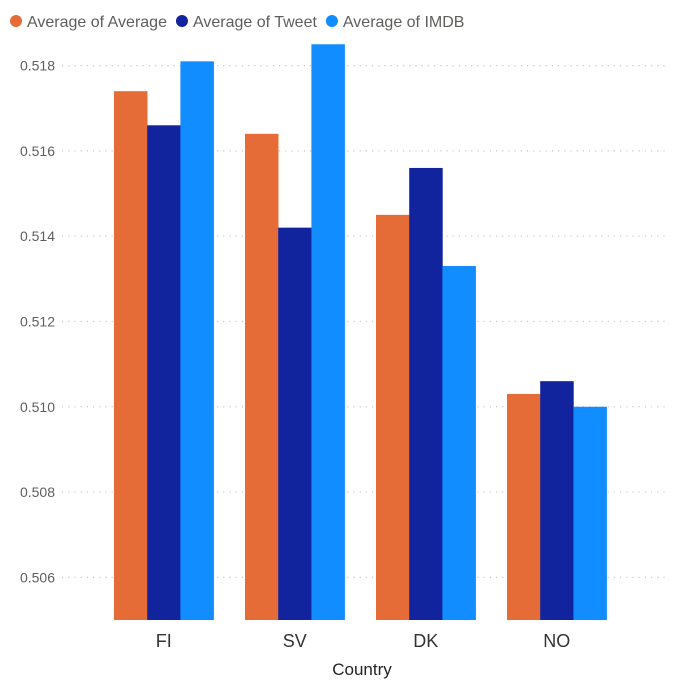 This screenshot has width=697, height=683. Describe the element at coordinates (37, 236) in the screenshot. I see `y-tick-label: 0.514` at that location.